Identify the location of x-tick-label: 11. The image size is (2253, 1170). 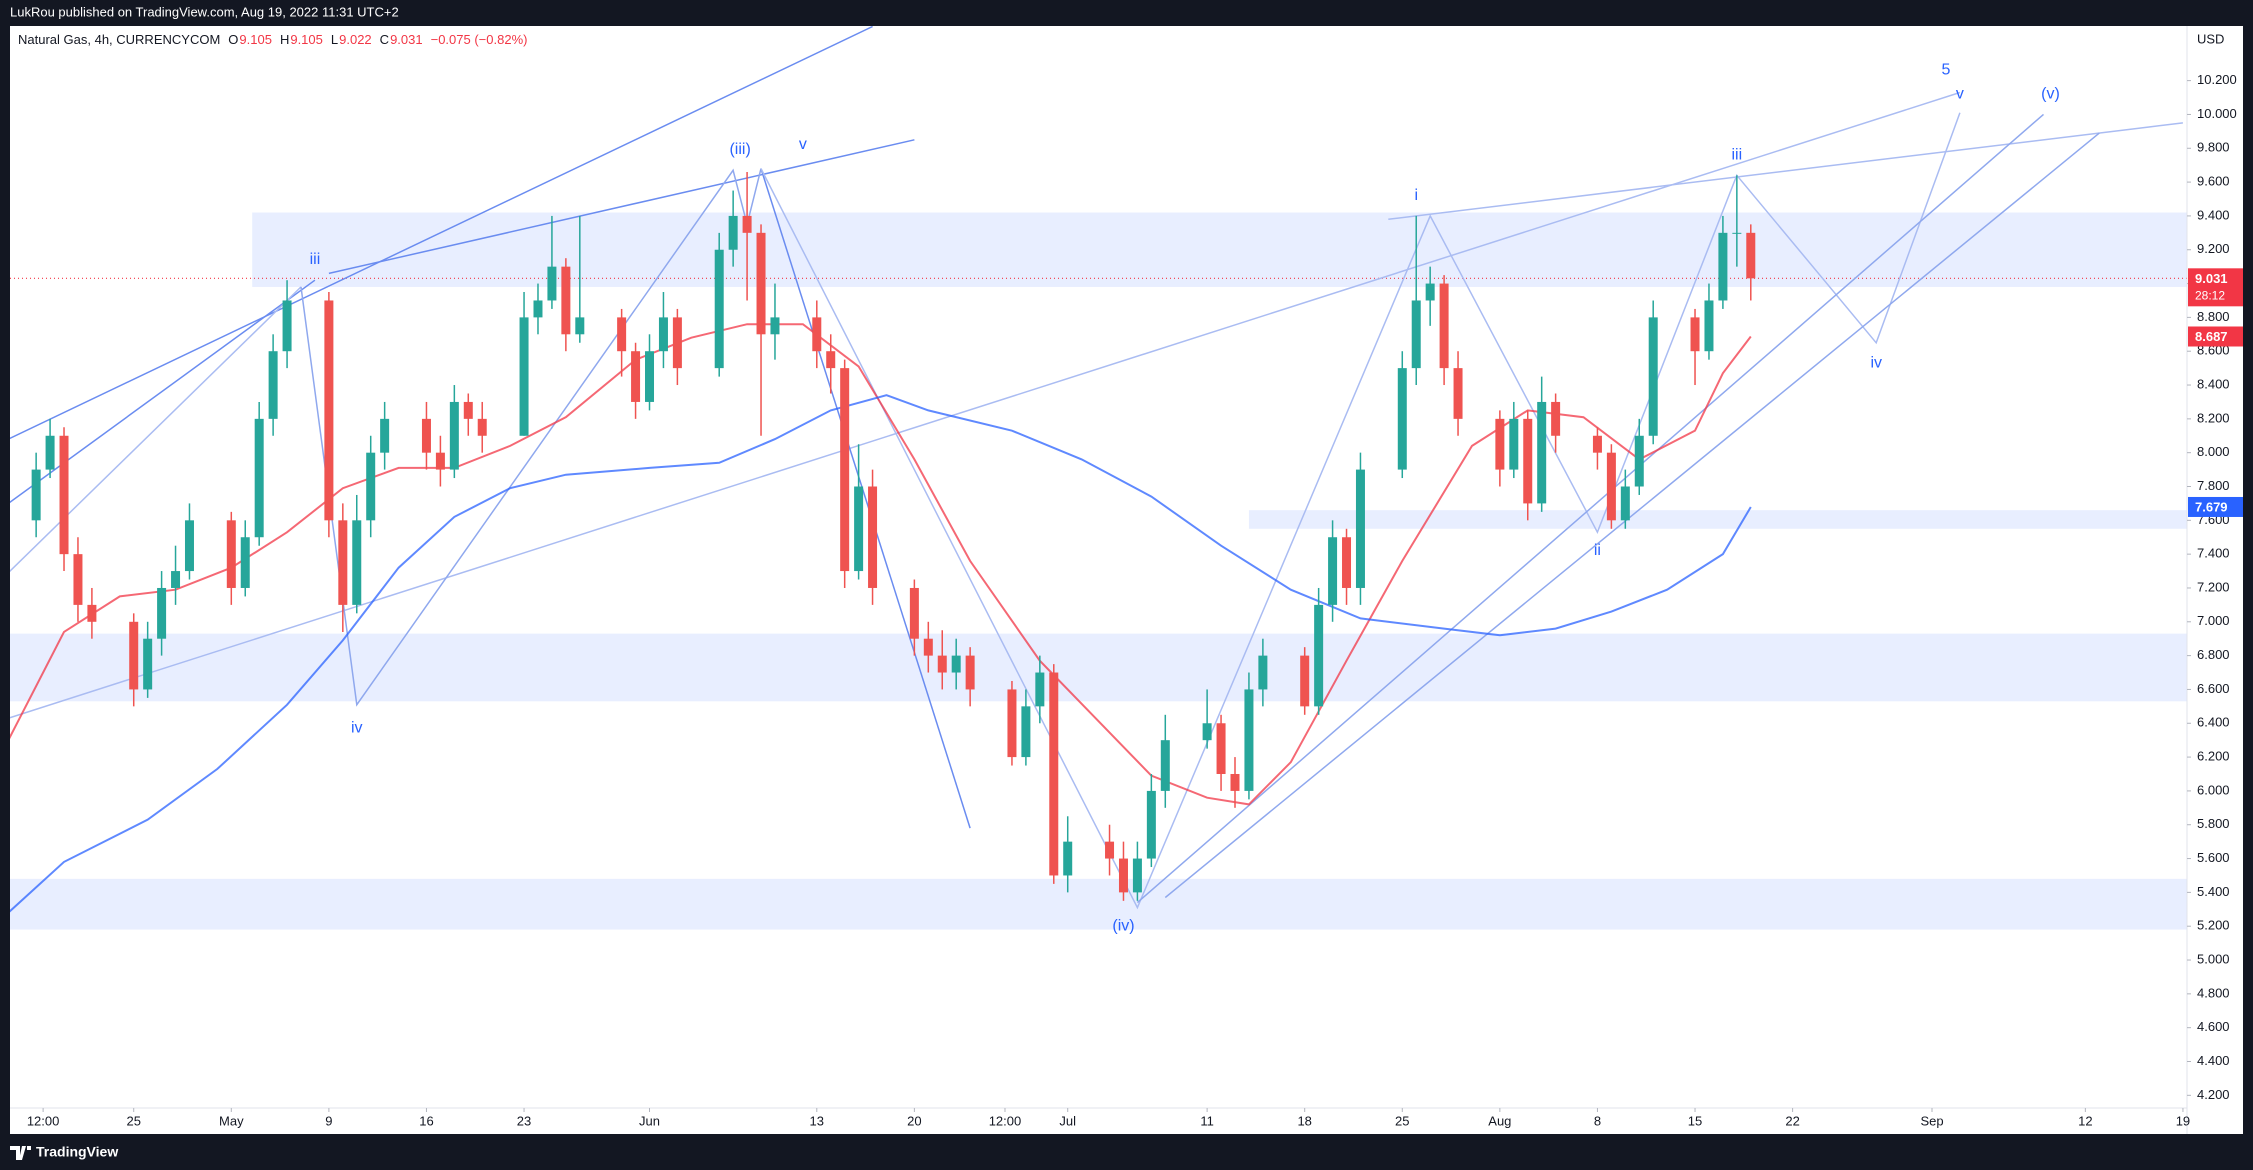
(1207, 1120).